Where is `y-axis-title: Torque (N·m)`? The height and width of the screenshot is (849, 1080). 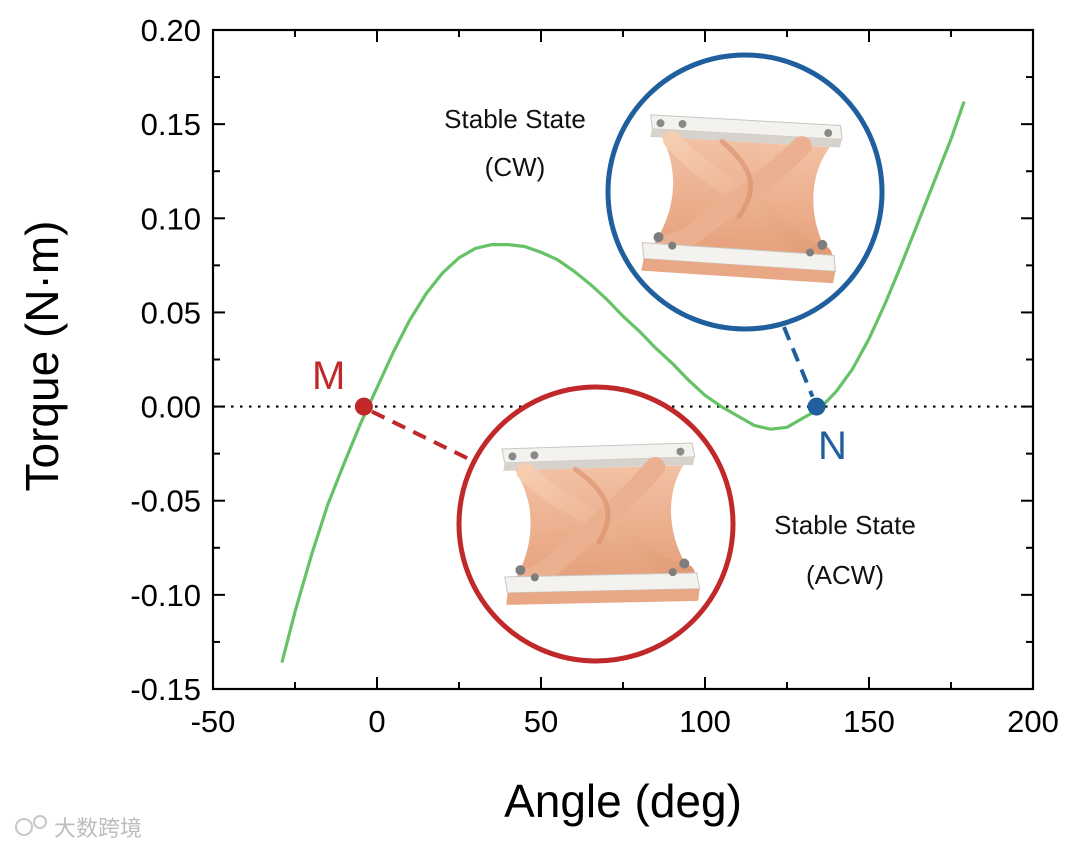 y-axis-title: Torque (N·m) is located at coordinates (42, 356).